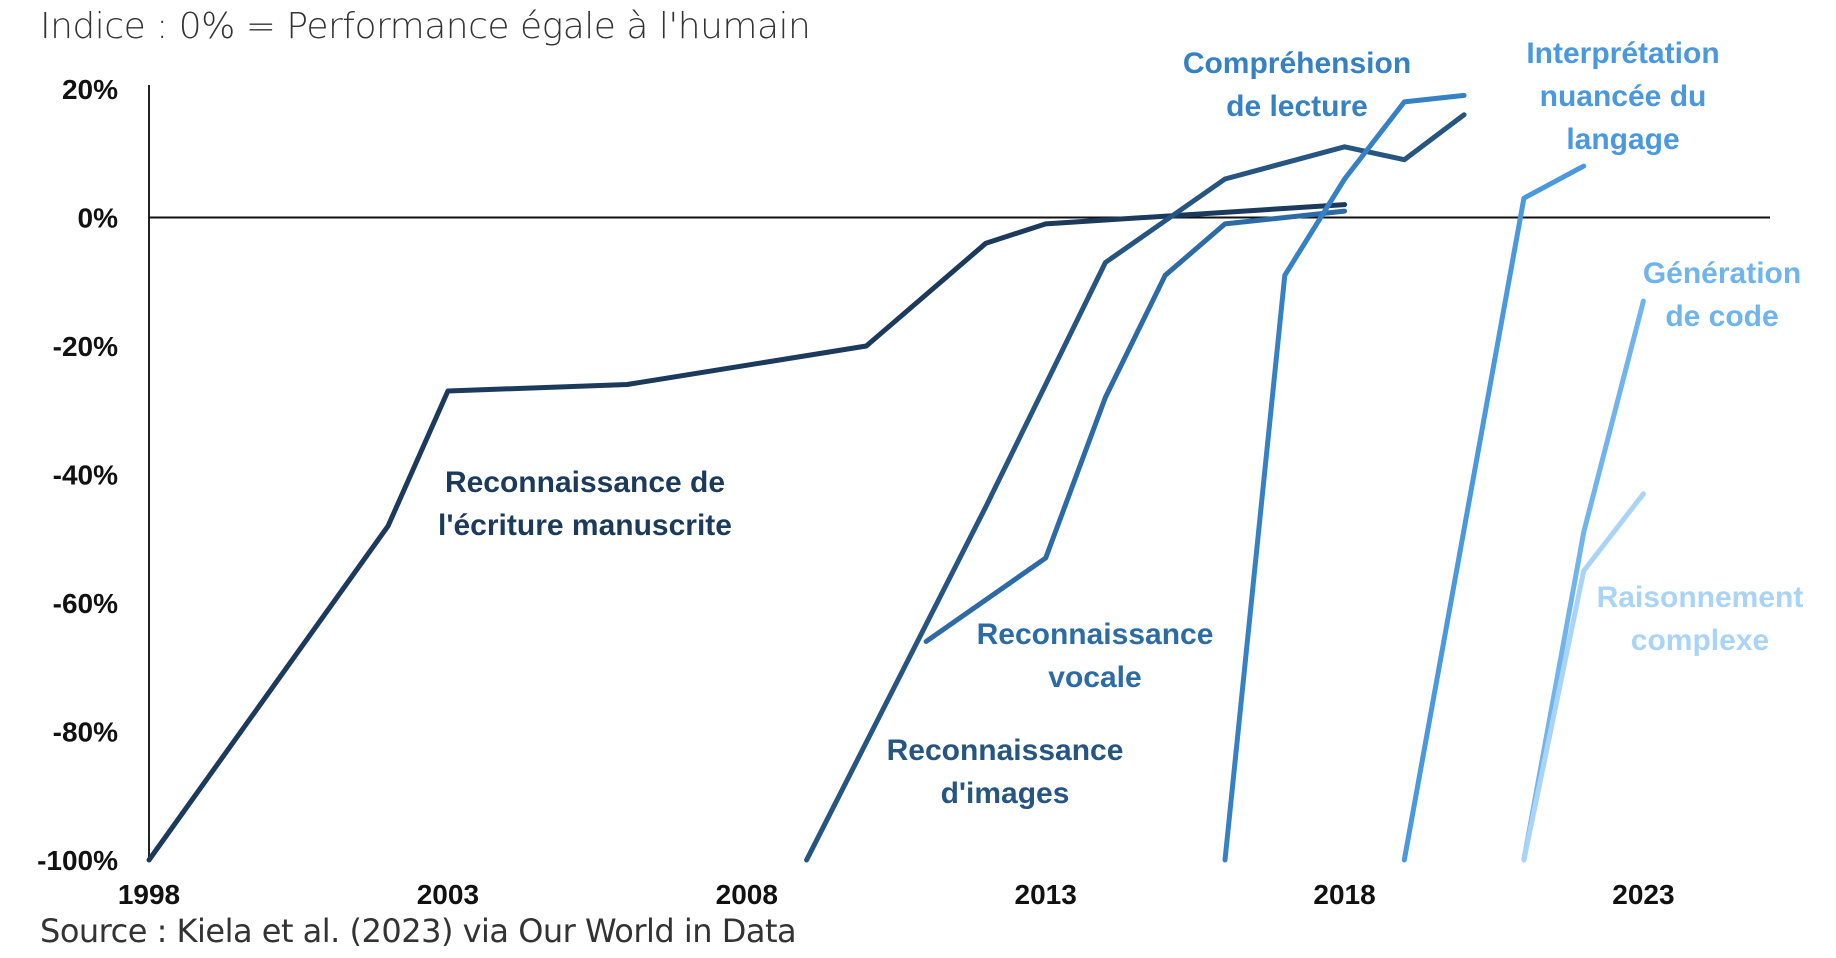  Describe the element at coordinates (747, 894) in the screenshot. I see `x-tick-label: 2008` at that location.